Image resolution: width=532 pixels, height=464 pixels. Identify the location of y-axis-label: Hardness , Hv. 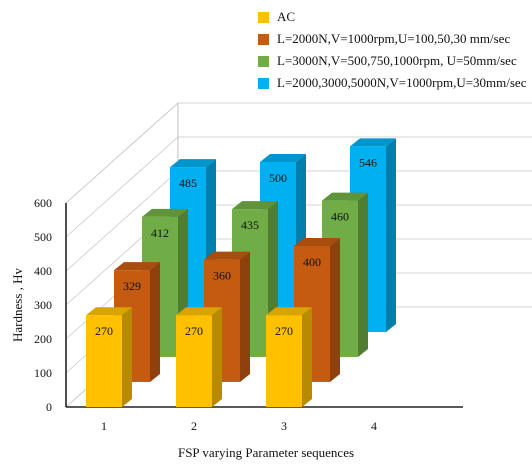
(17, 304).